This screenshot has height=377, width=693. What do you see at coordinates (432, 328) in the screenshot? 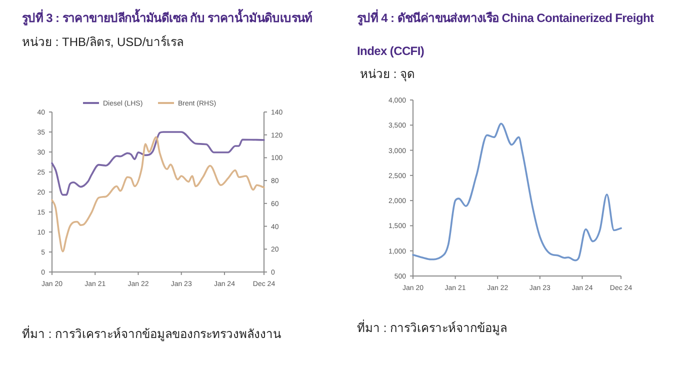
I see `text: ที่มา : การวิเคราะห์จากข้อมูล` at bounding box center [432, 328].